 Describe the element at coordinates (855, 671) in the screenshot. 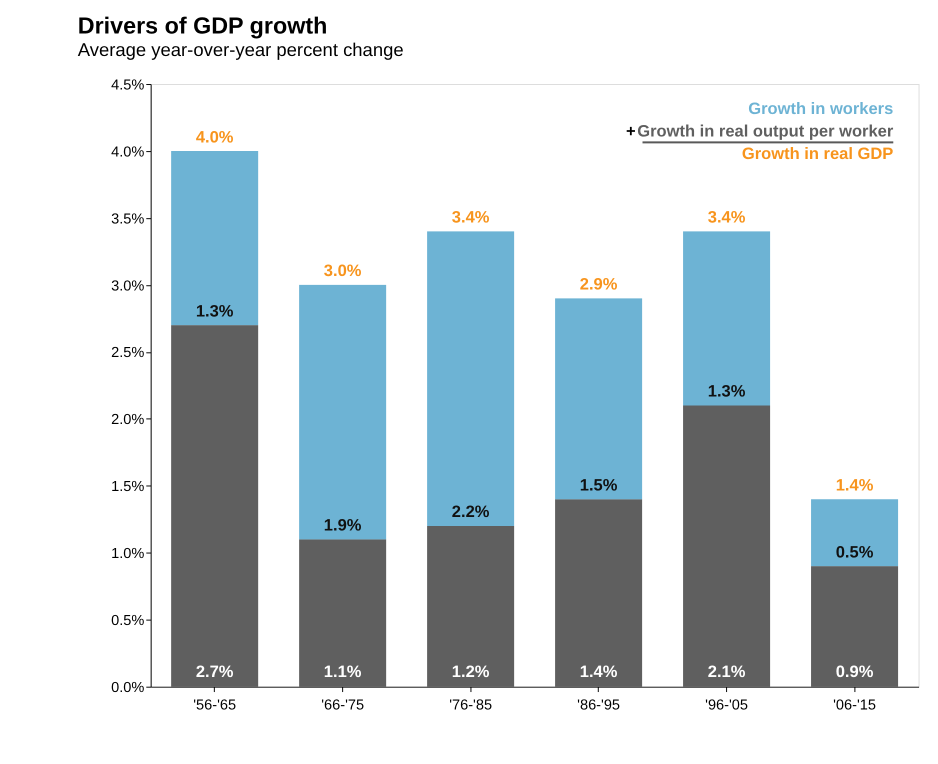

I see `data-label: 0.9%` at that location.